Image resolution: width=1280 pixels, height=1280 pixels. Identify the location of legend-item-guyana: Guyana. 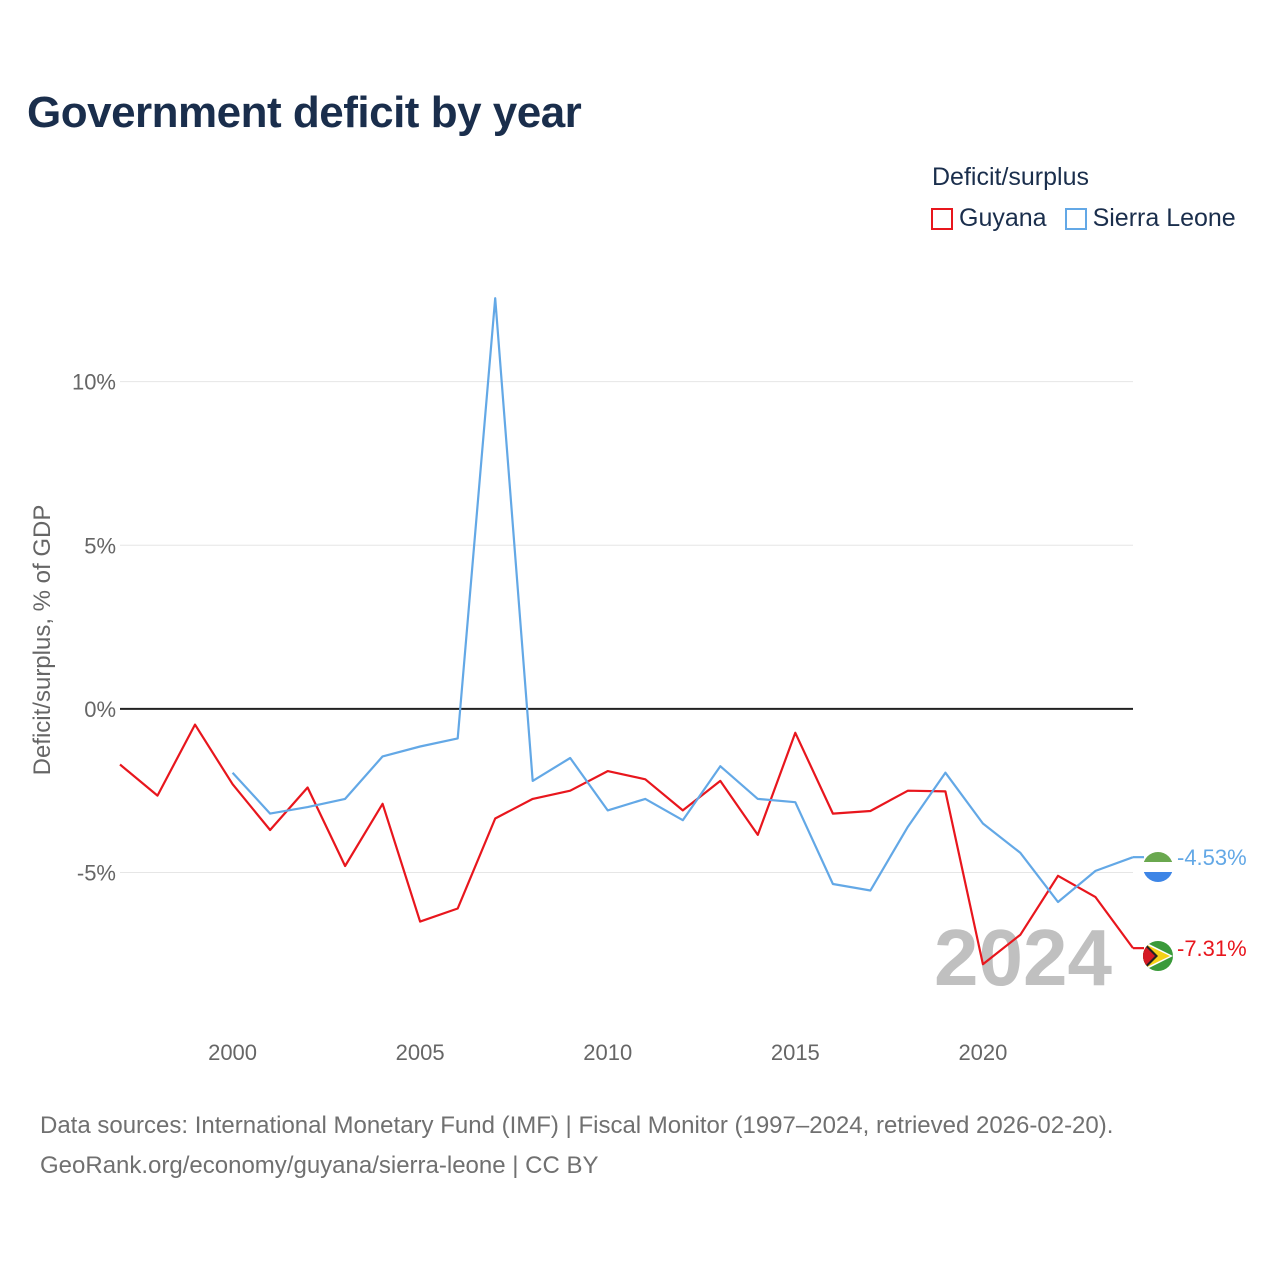
(989, 218).